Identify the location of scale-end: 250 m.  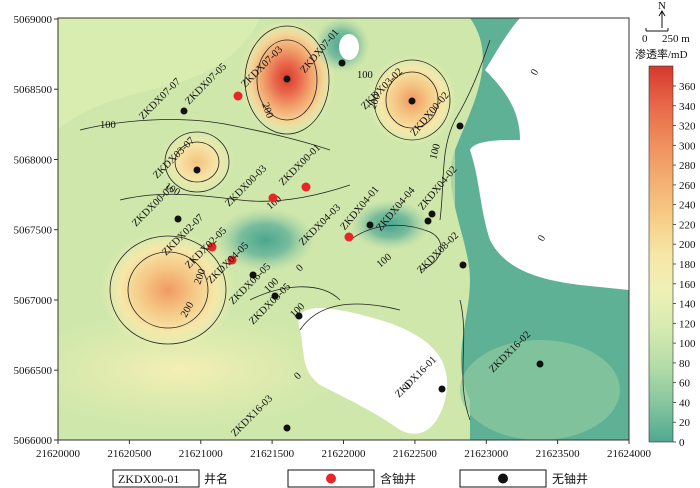
(676, 39).